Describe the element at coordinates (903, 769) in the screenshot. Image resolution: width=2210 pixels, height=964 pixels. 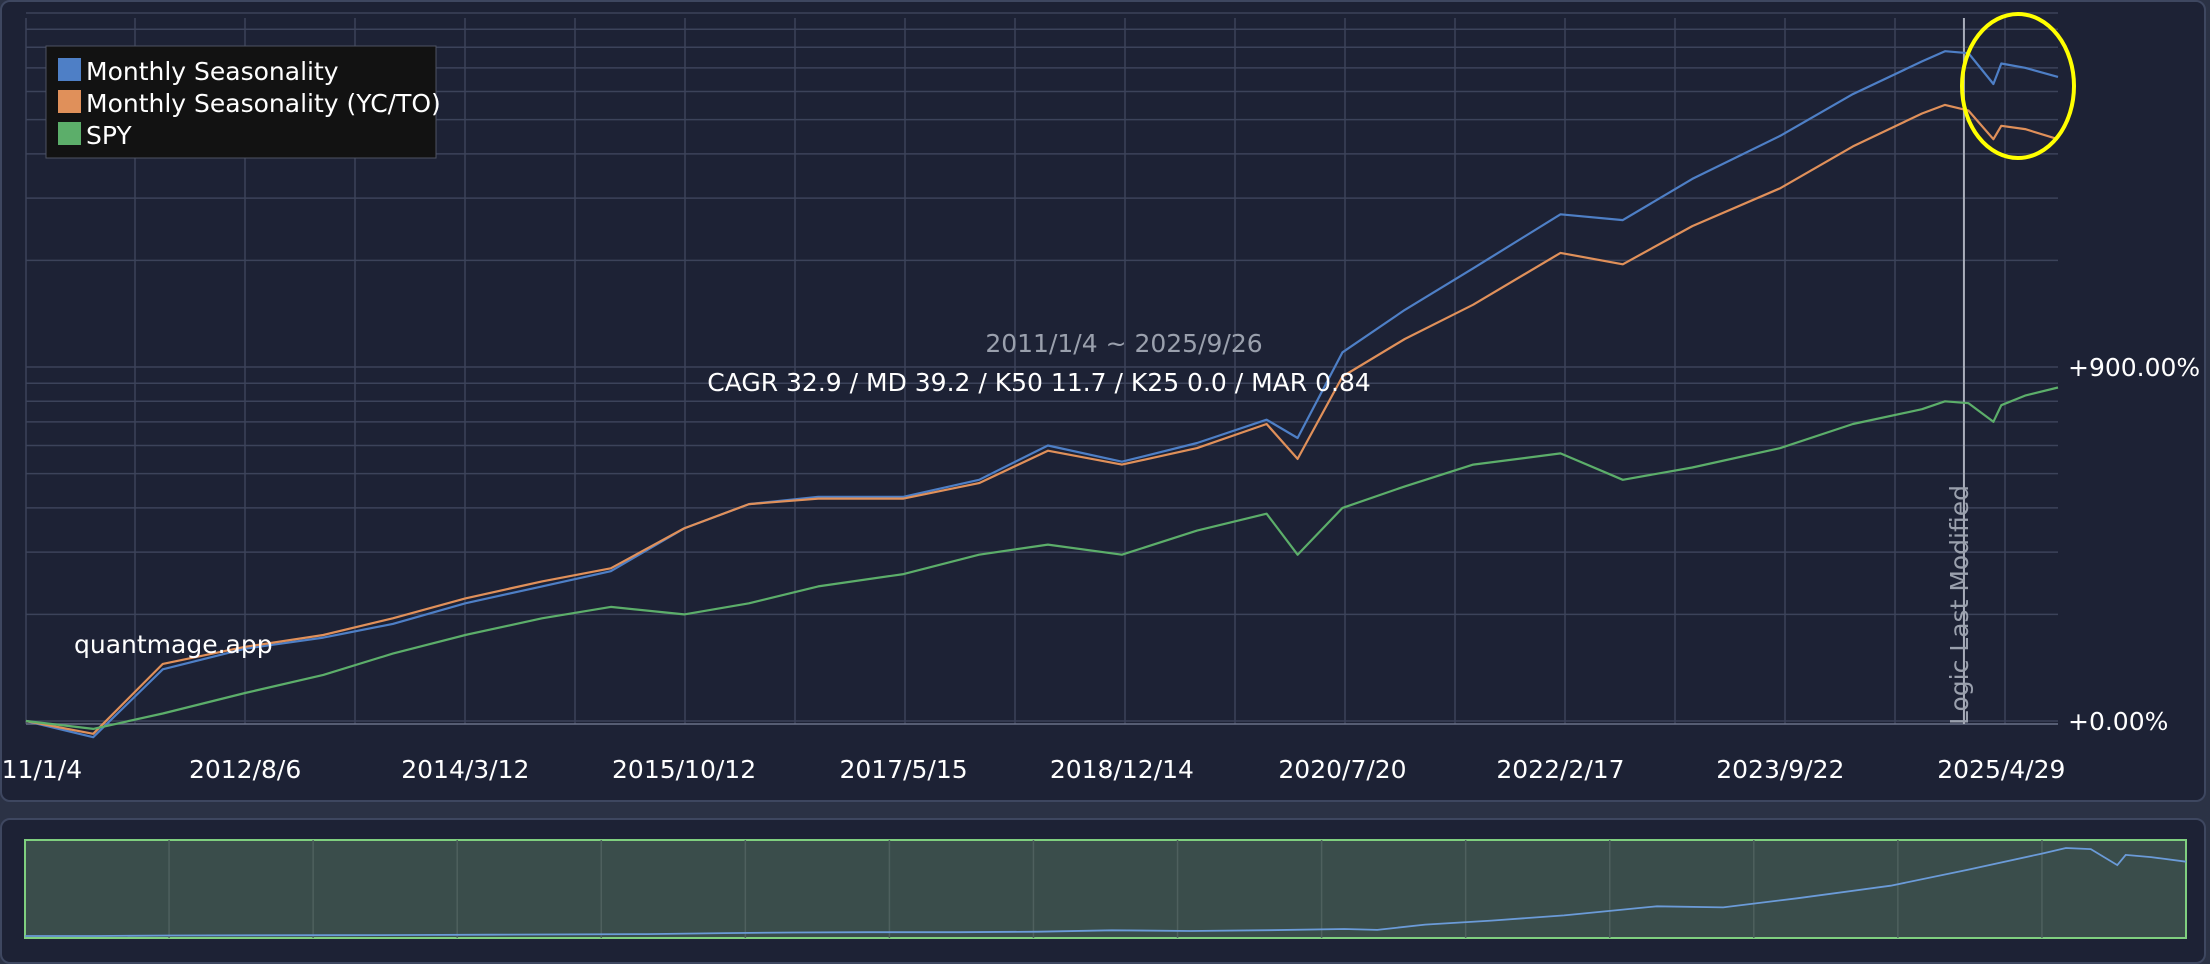
I see `x-tick-label: 2017/5/15` at that location.